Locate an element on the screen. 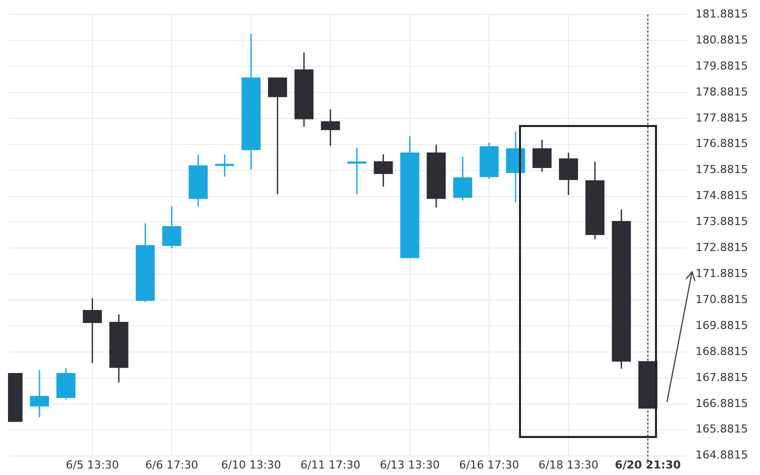 The height and width of the screenshot is (475, 760). y-tick-label: 168.8815 is located at coordinates (722, 351).